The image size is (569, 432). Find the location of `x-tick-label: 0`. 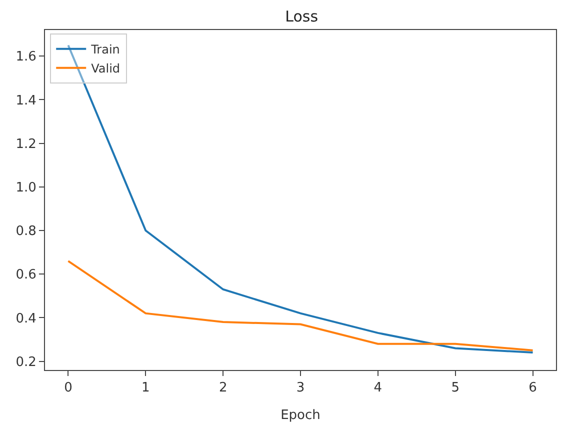

x-tick-label: 0 is located at coordinates (68, 388).